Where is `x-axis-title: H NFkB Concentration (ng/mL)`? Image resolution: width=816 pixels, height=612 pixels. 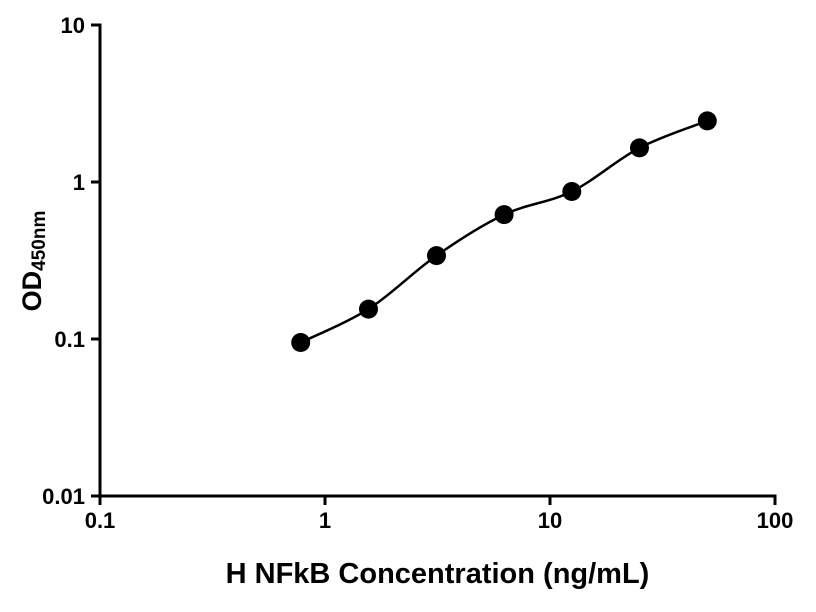 x-axis-title: H NFkB Concentration (ng/mL) is located at coordinates (437, 574).